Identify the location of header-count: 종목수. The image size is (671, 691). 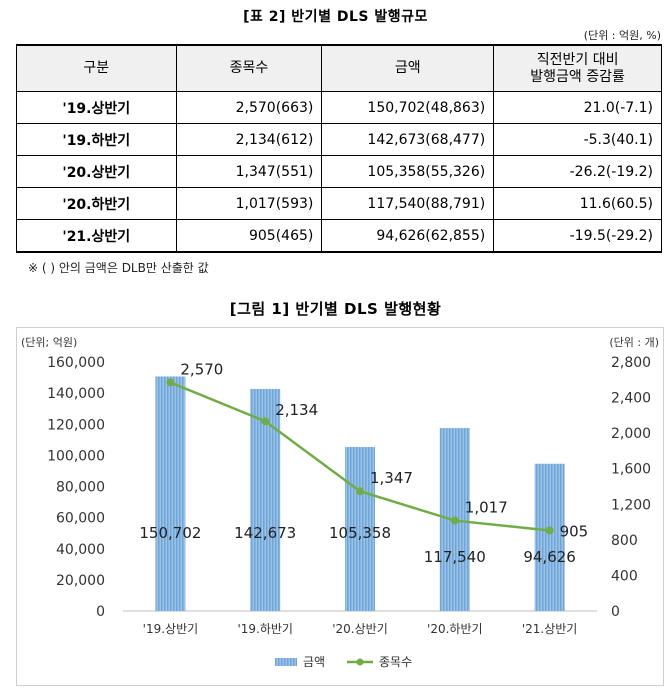
(249, 68).